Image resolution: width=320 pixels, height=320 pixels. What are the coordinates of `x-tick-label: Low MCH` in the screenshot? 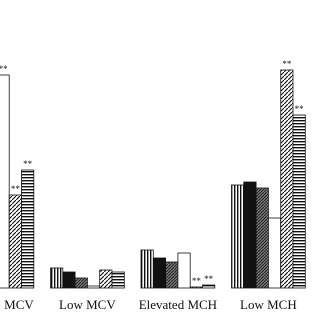 It's located at (268, 304).